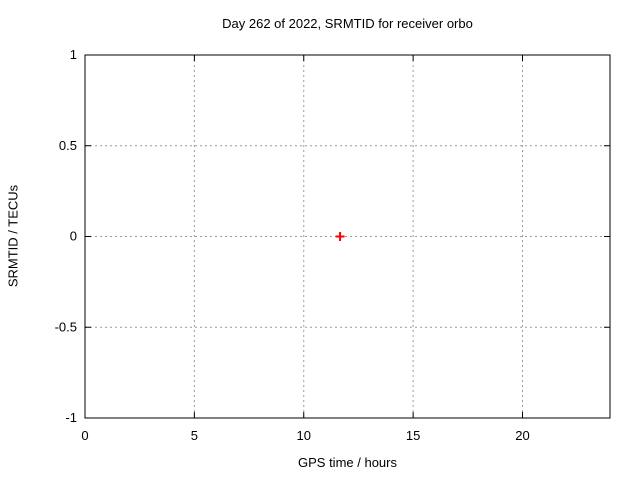  What do you see at coordinates (73, 236) in the screenshot?
I see `y-tick-label: 0` at bounding box center [73, 236].